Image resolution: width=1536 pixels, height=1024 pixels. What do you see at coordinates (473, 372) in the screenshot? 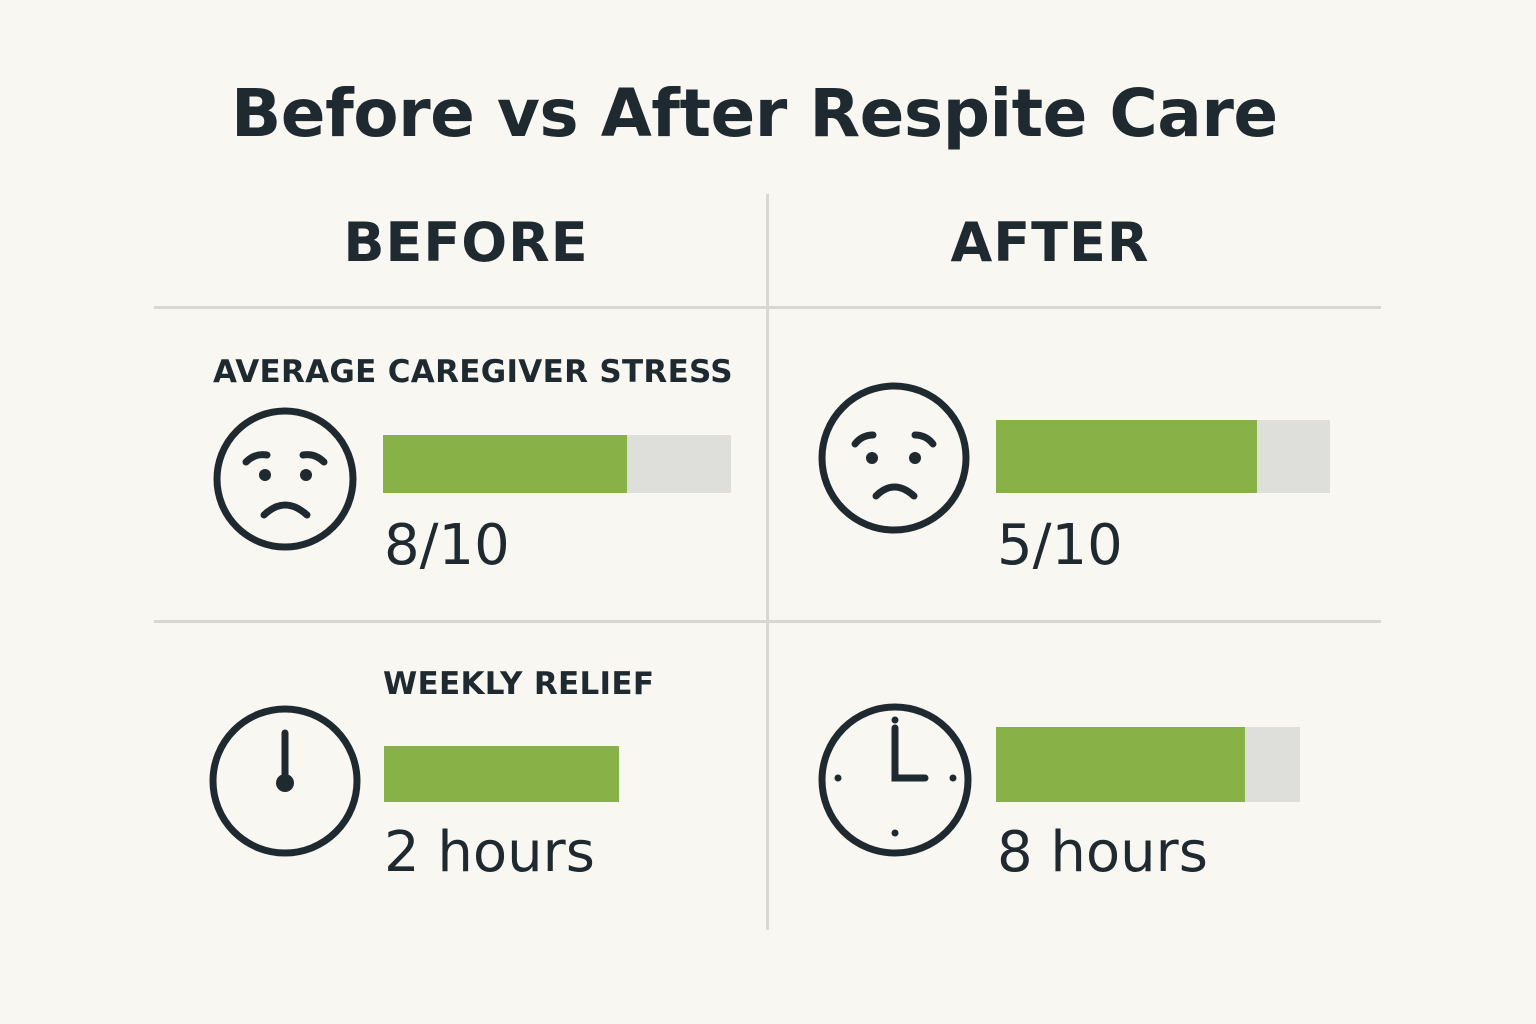
I see `stress-metric-label: AVERAGE CAREGIVER STRESS` at bounding box center [473, 372].